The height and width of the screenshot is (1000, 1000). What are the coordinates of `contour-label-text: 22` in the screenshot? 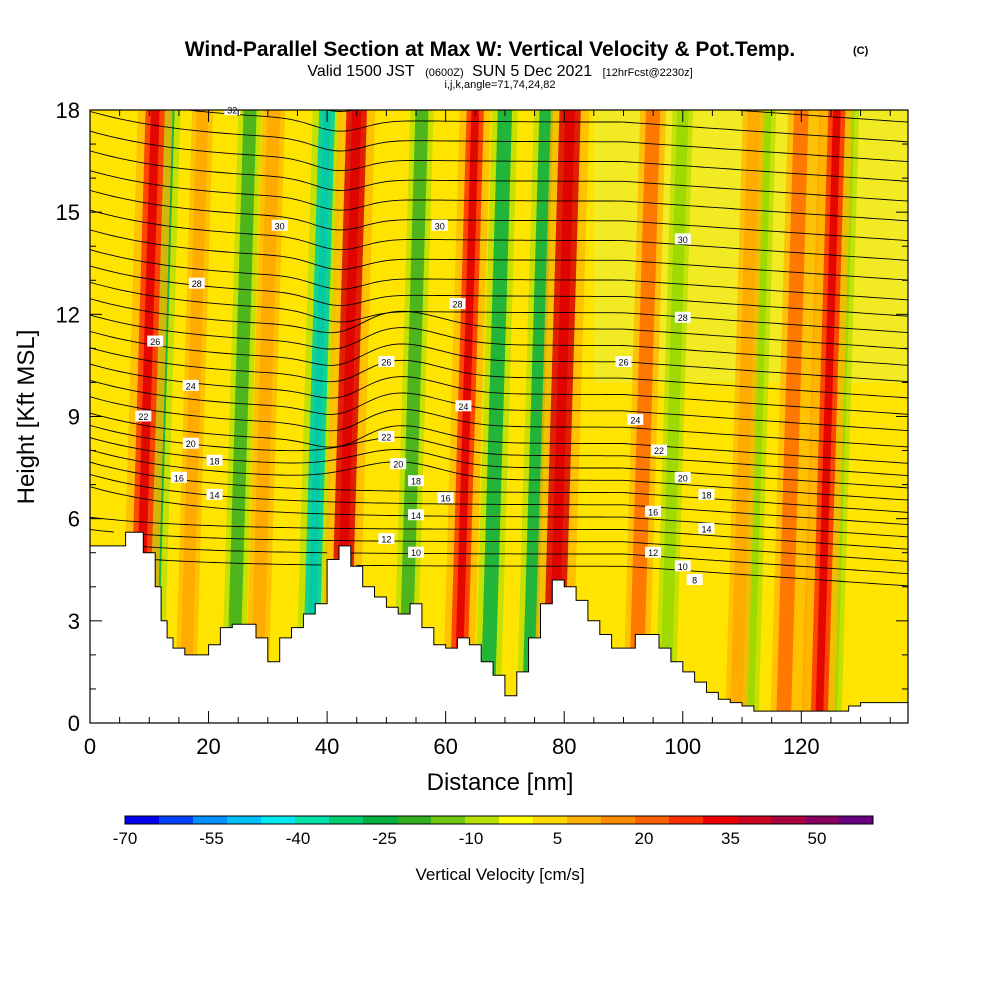 It's located at (386, 437).